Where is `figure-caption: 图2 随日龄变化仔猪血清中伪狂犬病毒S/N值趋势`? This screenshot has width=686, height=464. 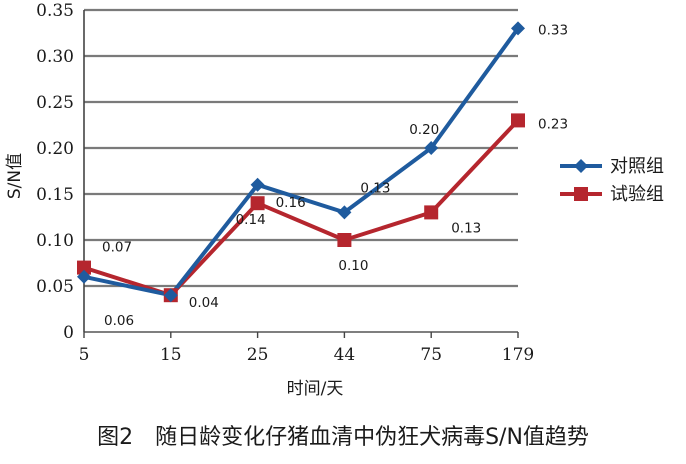 figure-caption: 图2 随日龄变化仔猪血清中伪狂犬病毒S/N值趋势 is located at coordinates (343, 437).